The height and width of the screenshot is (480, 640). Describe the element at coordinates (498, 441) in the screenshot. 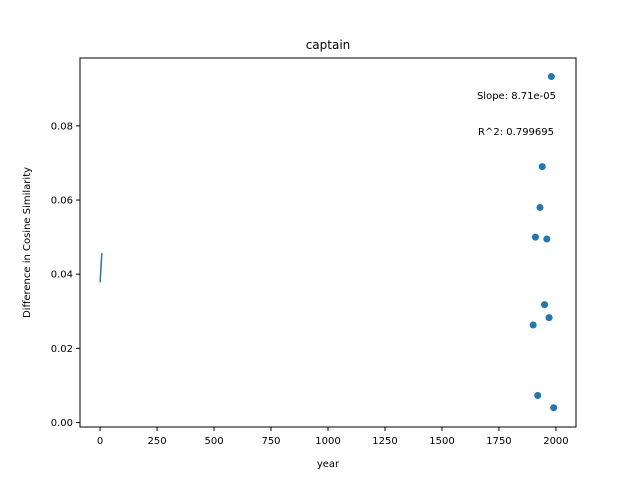

I see `x-tick-label: 1750` at that location.